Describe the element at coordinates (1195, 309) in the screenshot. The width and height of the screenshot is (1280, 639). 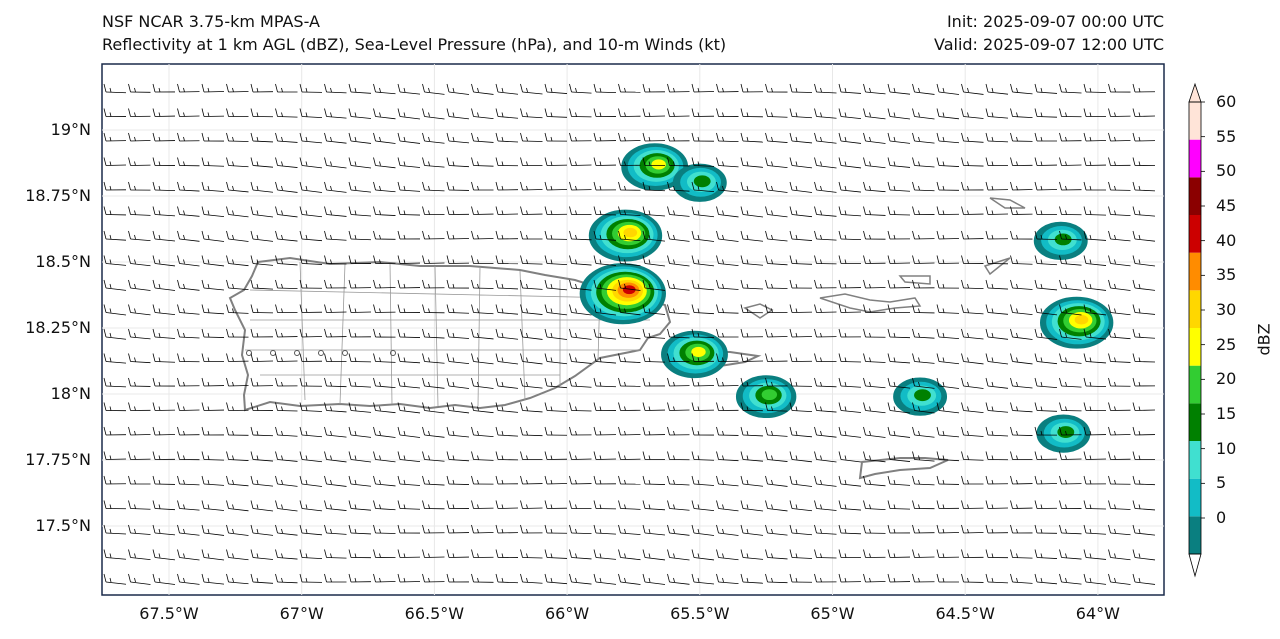
I see `colorbar-segment` at that location.